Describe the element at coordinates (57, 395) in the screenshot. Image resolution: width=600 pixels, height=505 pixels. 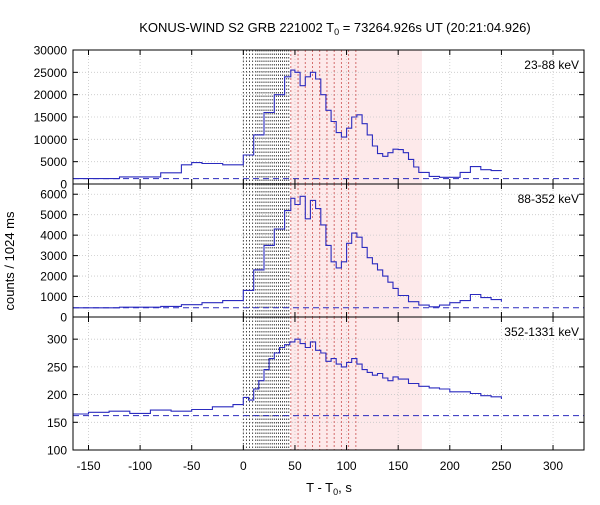
I see `y-tick-label: 200` at that location.